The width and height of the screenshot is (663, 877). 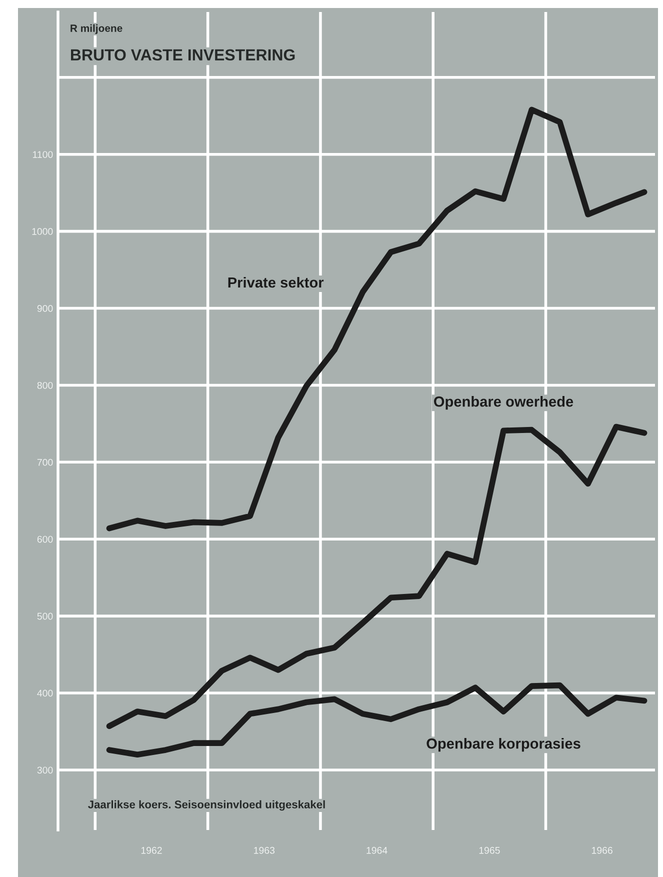 What do you see at coordinates (42, 154) in the screenshot?
I see `y-tick-label: 1100` at bounding box center [42, 154].